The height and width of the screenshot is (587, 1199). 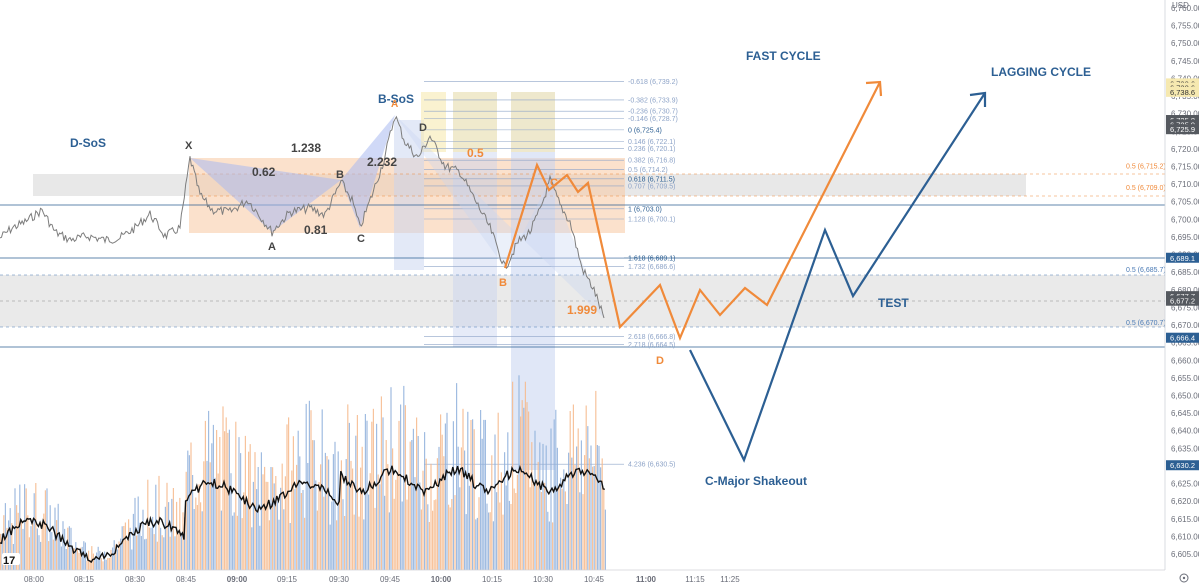 I want to click on fib-label: 1.128 (6,700.1), so click(x=651, y=220).